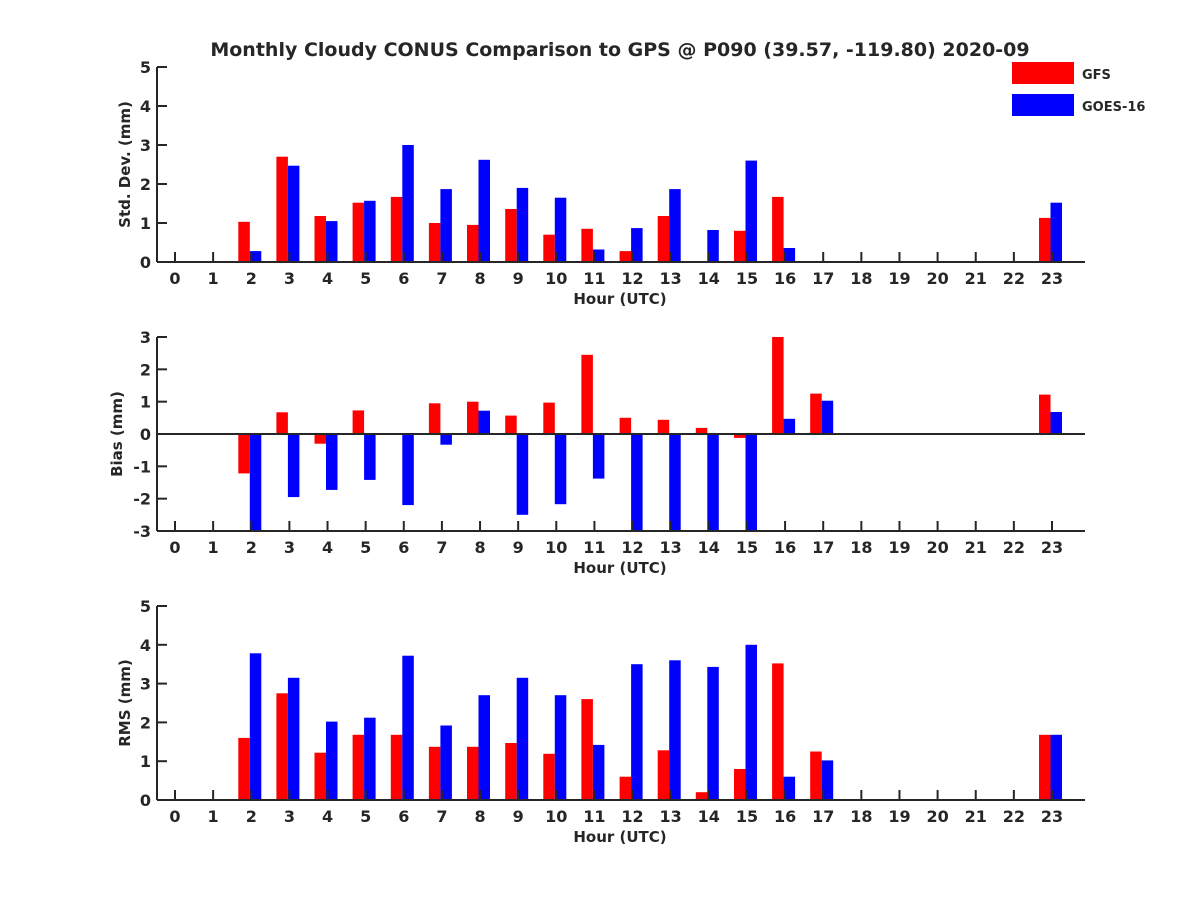  Describe the element at coordinates (1043, 73) in the screenshot. I see `legend-swatch-gfs` at that location.